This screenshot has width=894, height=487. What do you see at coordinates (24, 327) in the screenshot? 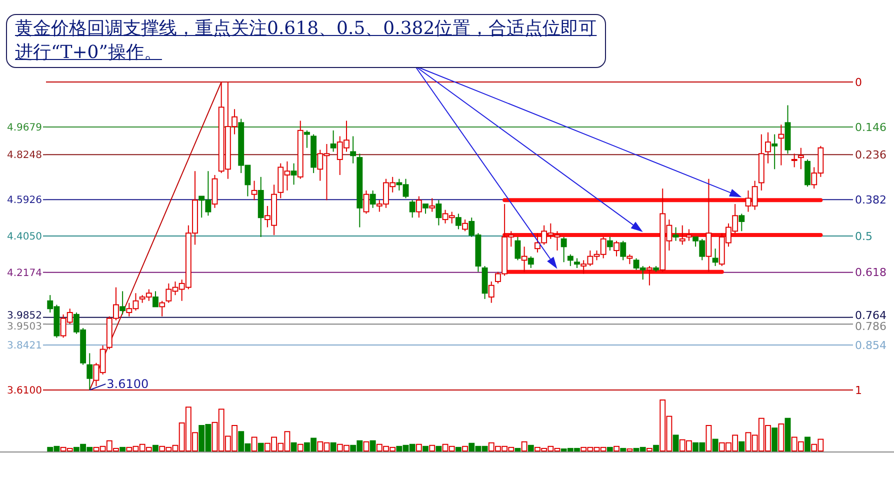
I see `y-tick-label: 3.9503` at bounding box center [24, 327].